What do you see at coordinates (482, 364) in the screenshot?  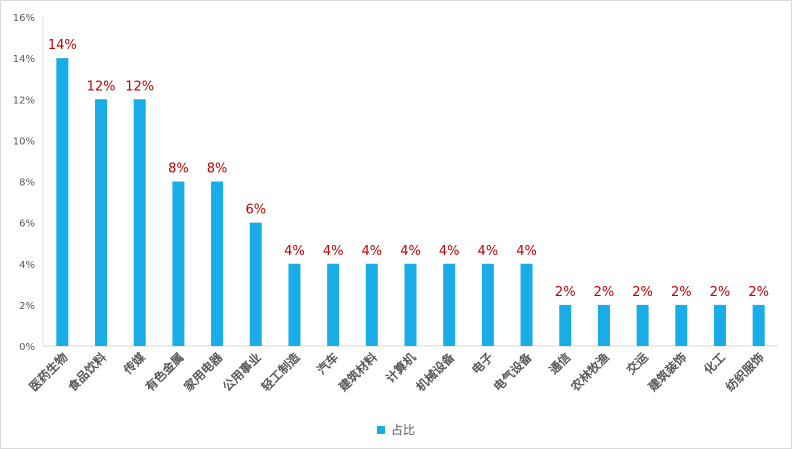 I see `x-category-label: 电子` at bounding box center [482, 364].